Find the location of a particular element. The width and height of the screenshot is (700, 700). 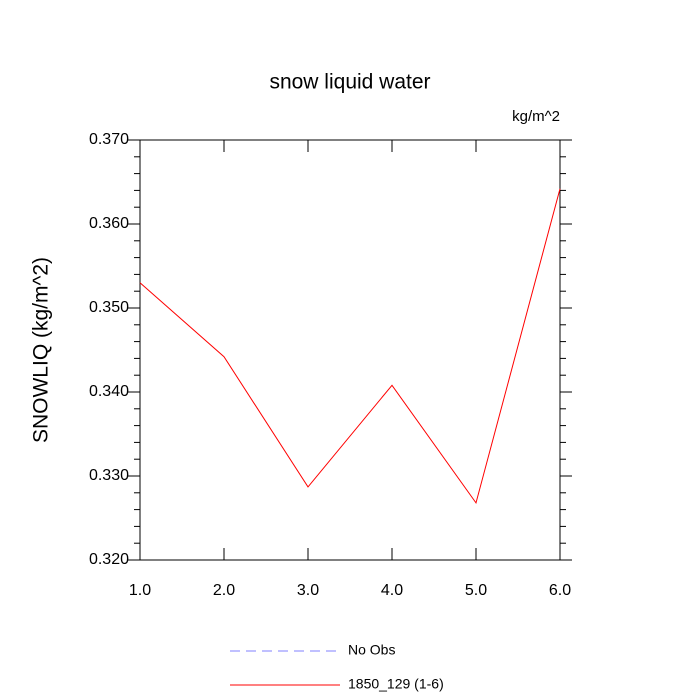

y-tick-label: 0.370 is located at coordinates (109, 139).